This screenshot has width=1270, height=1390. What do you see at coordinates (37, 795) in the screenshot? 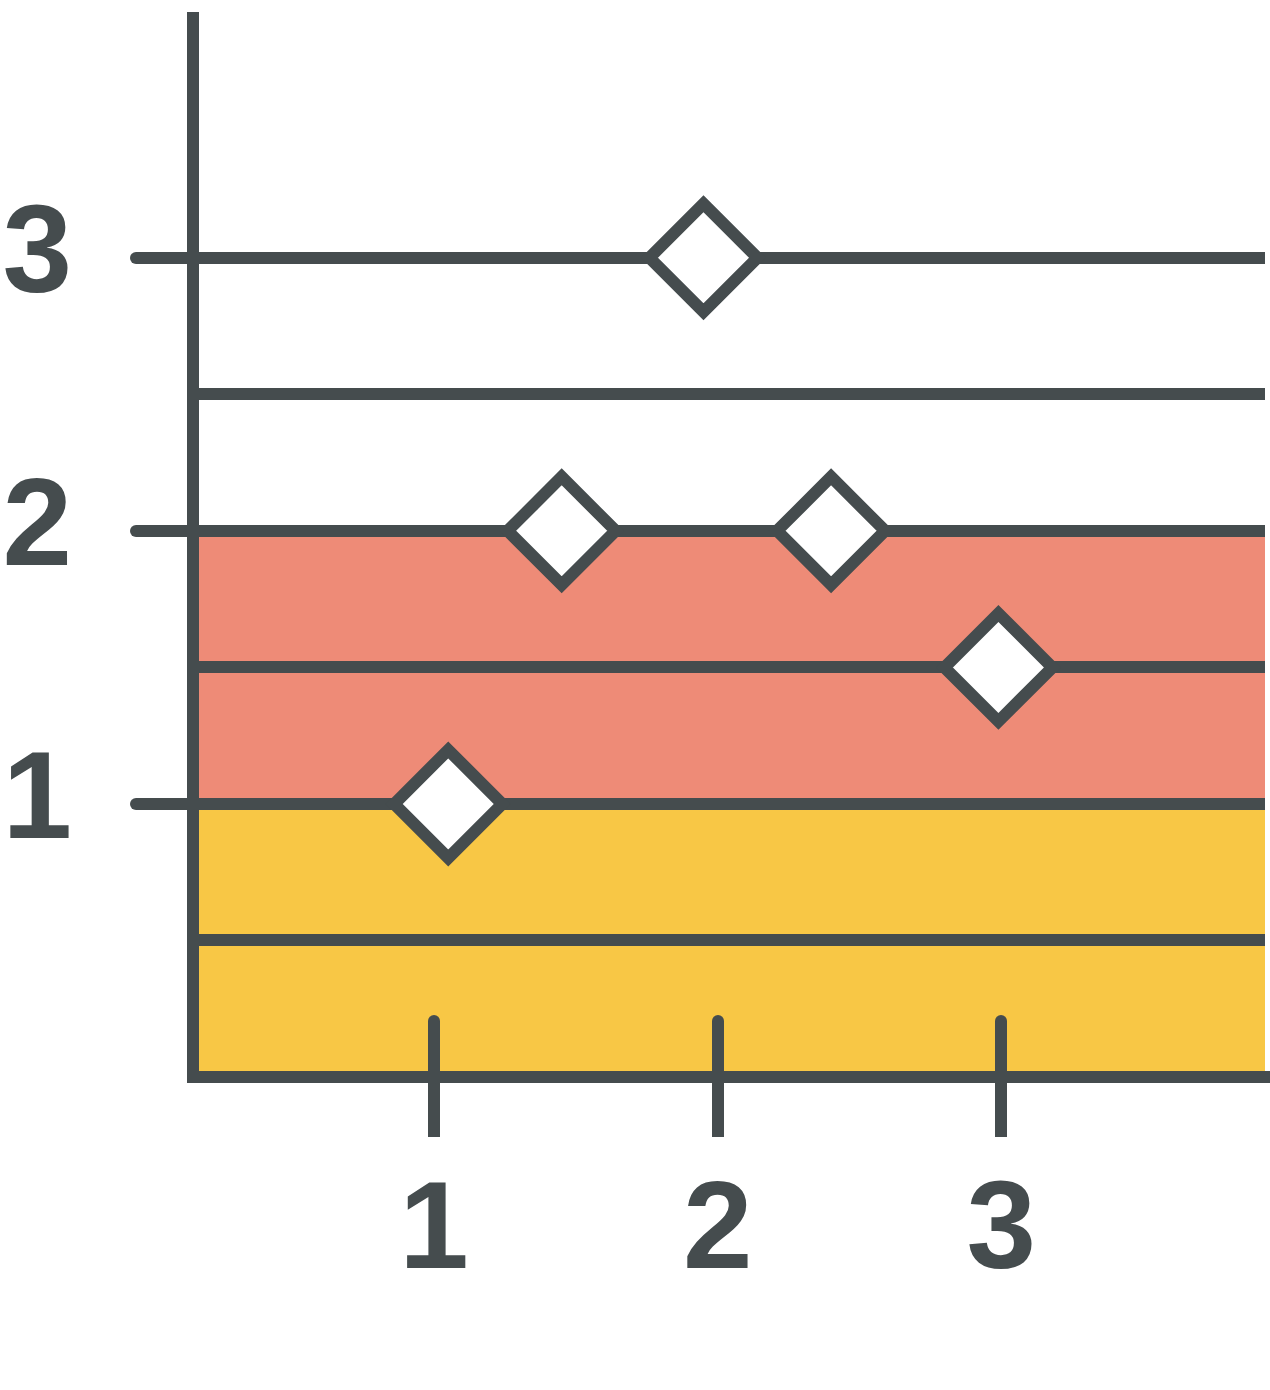
I see `y-tick-label: 1` at bounding box center [37, 795].